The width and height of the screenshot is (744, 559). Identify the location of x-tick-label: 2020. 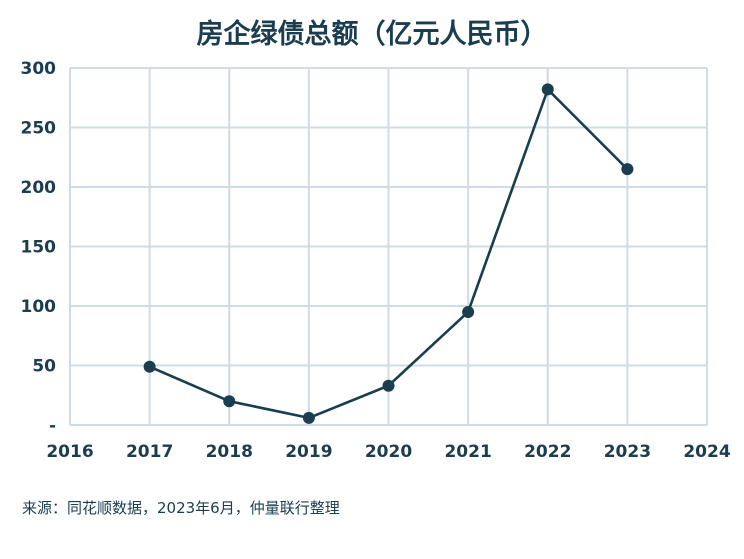
(388, 452).